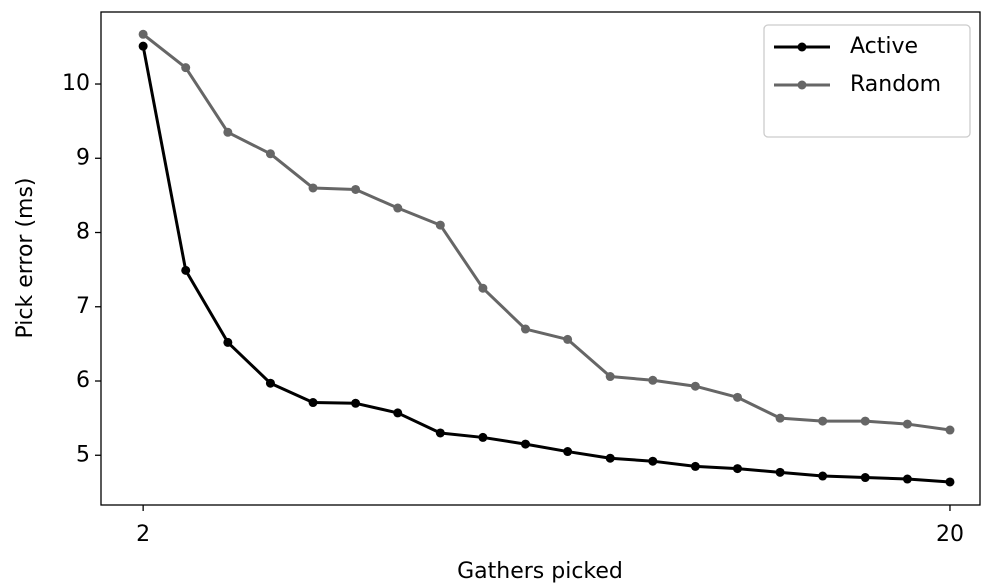  What do you see at coordinates (950, 534) in the screenshot?
I see `x-tick-label: 20` at bounding box center [950, 534].